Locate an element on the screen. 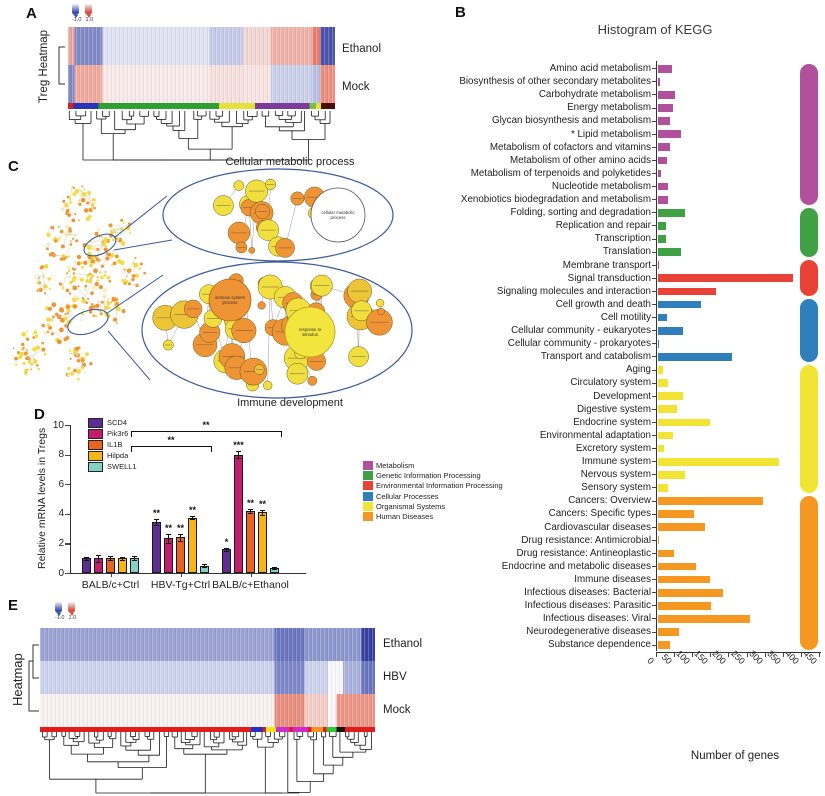  panel-a-colorscale: -1.0 1.0 is located at coordinates (82, 13).